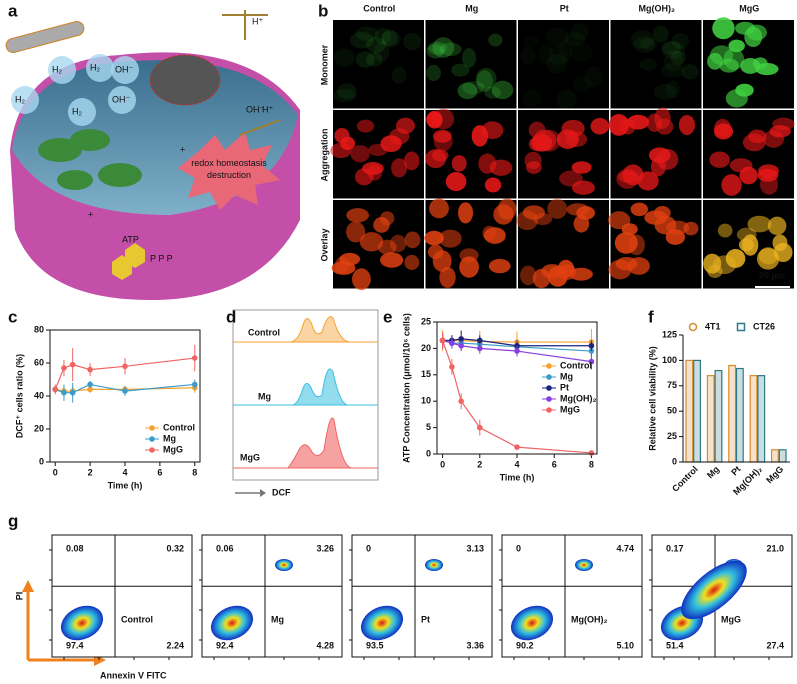 Image resolution: width=797 pixels, height=684 pixels. What do you see at coordinates (564, 8) in the screenshot?
I see `column-header: Pt` at bounding box center [564, 8].